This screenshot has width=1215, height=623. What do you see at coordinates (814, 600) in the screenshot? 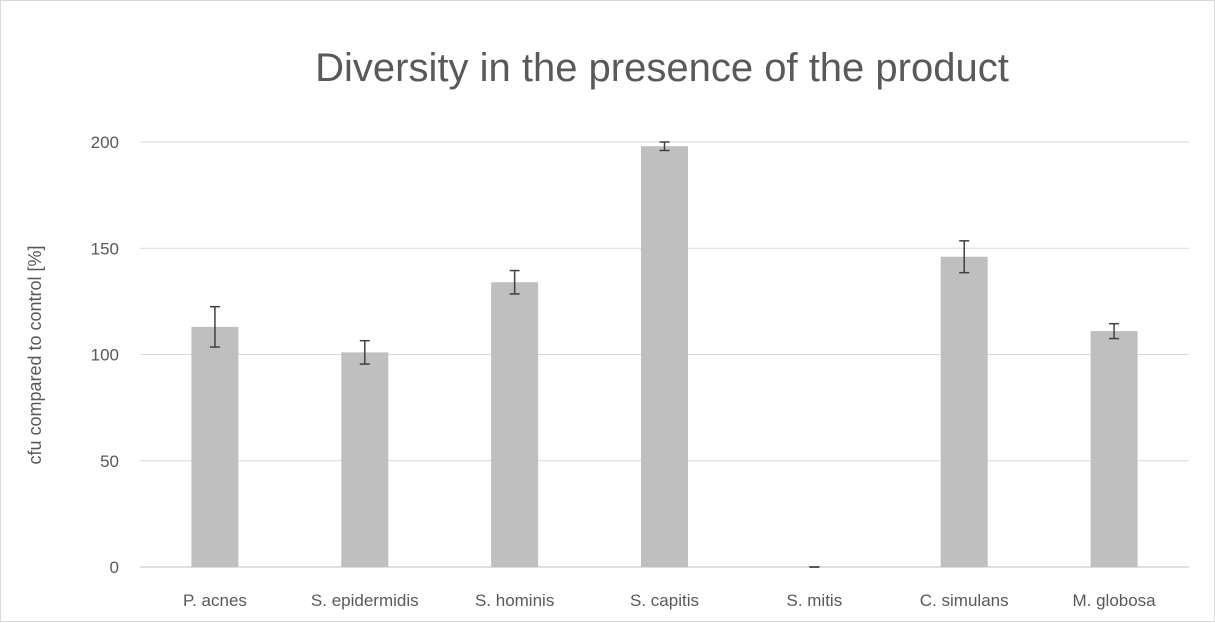
I see `x-tick-label: S. mitis` at bounding box center [814, 600].